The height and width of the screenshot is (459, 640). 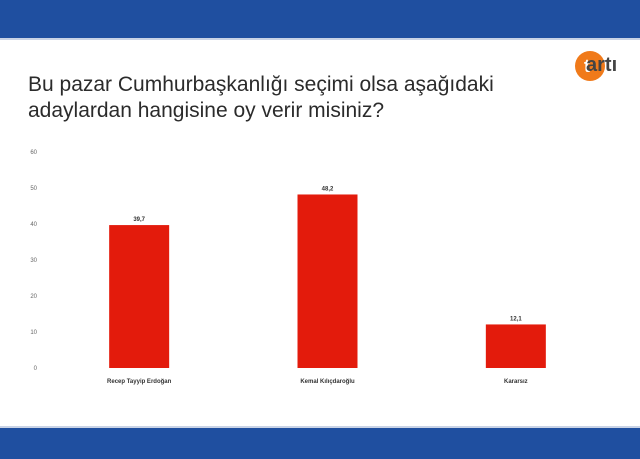 I want to click on bottom-band-divider, so click(x=320, y=427).